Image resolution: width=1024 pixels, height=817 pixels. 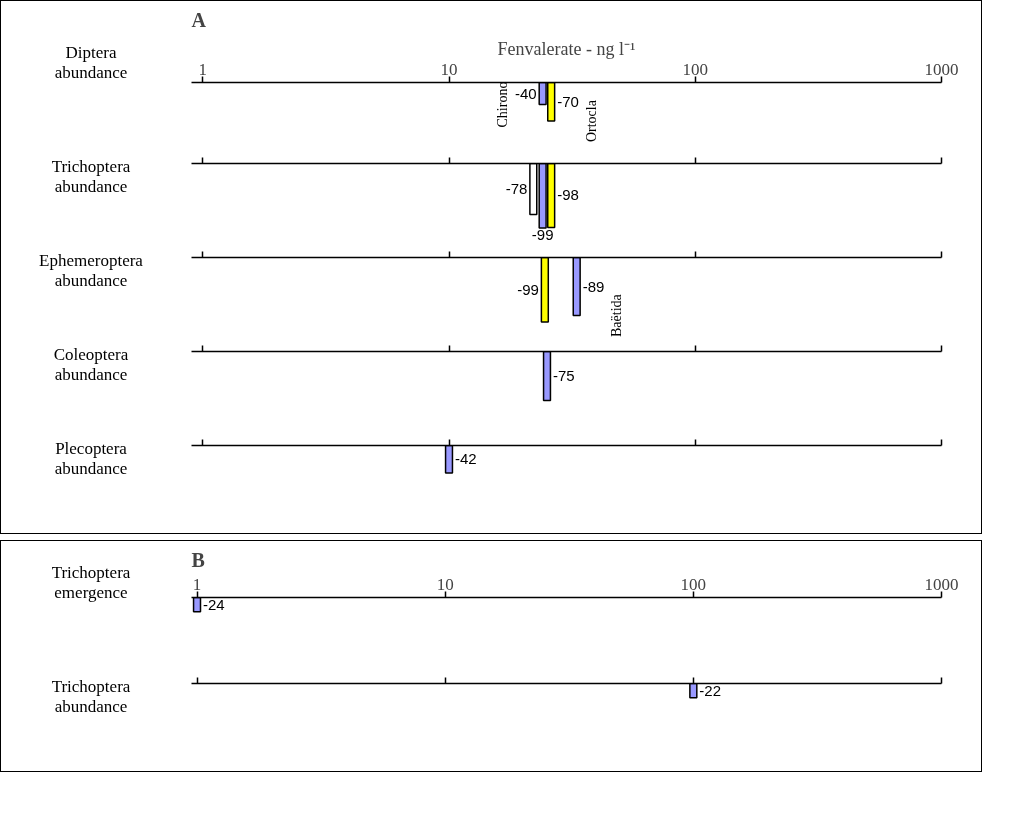 What do you see at coordinates (568, 101) in the screenshot?
I see `data-label: -70` at bounding box center [568, 101].